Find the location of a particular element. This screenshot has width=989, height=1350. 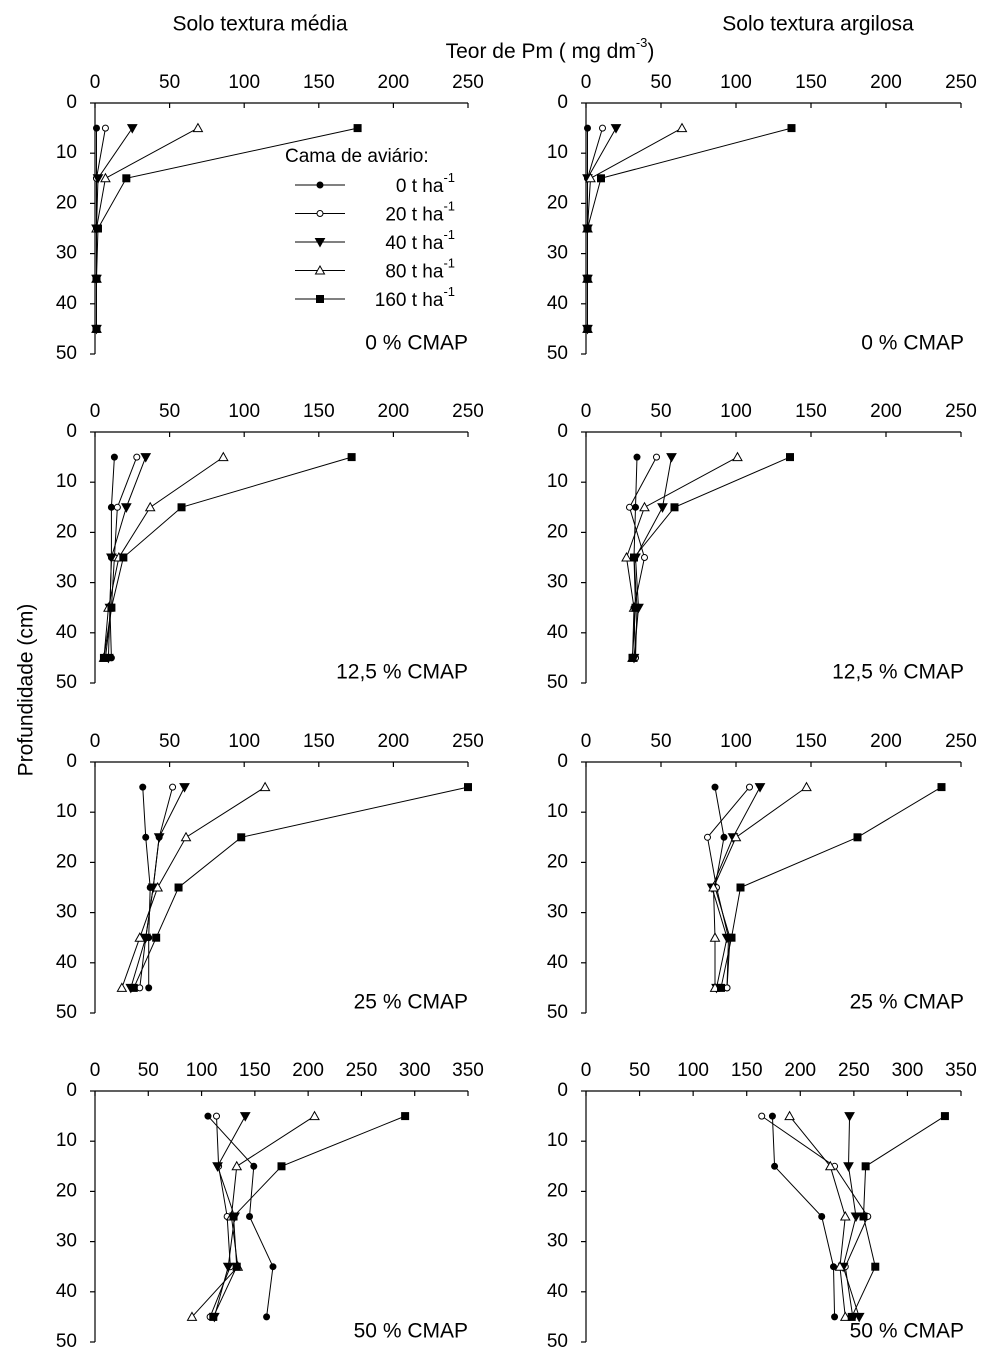

y-tick-label: 30 is located at coordinates (66, 582).